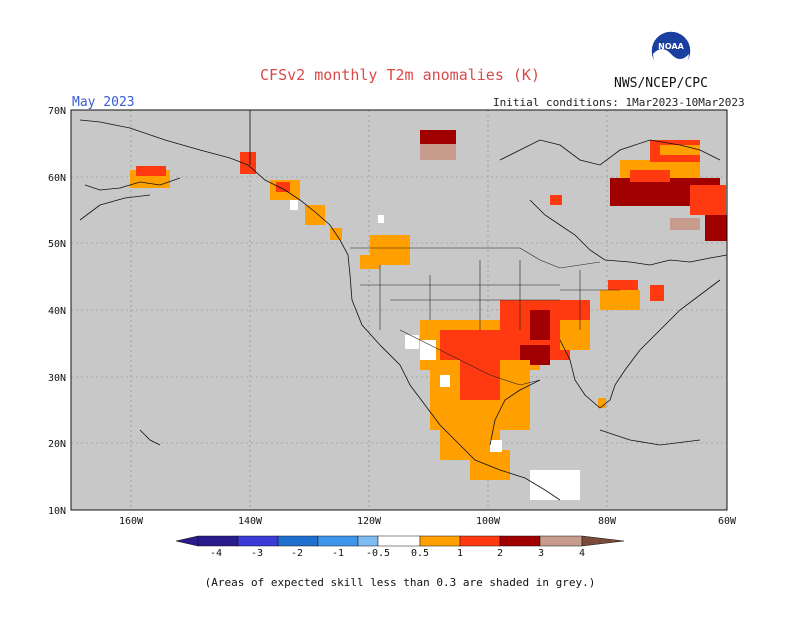 The image size is (800, 618). I want to click on legend-label: 3, so click(541, 553).